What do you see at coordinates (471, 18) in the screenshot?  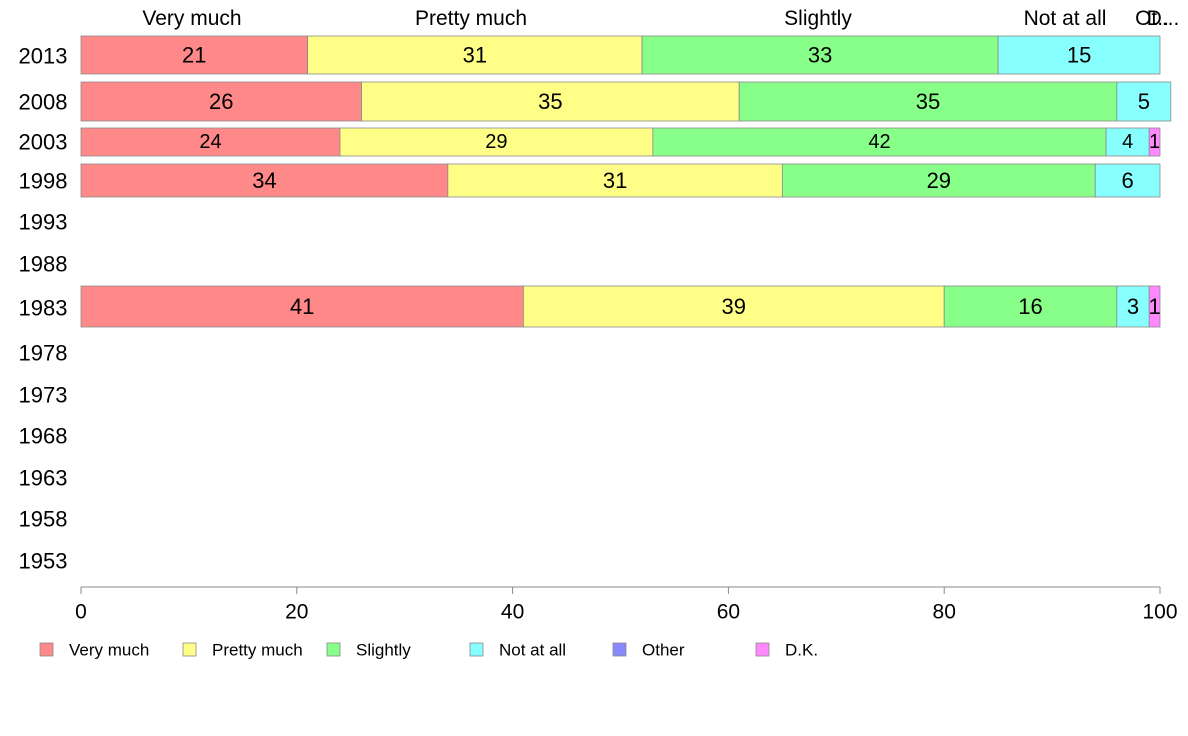 I see `top-label-pretty-much: Pretty much` at bounding box center [471, 18].